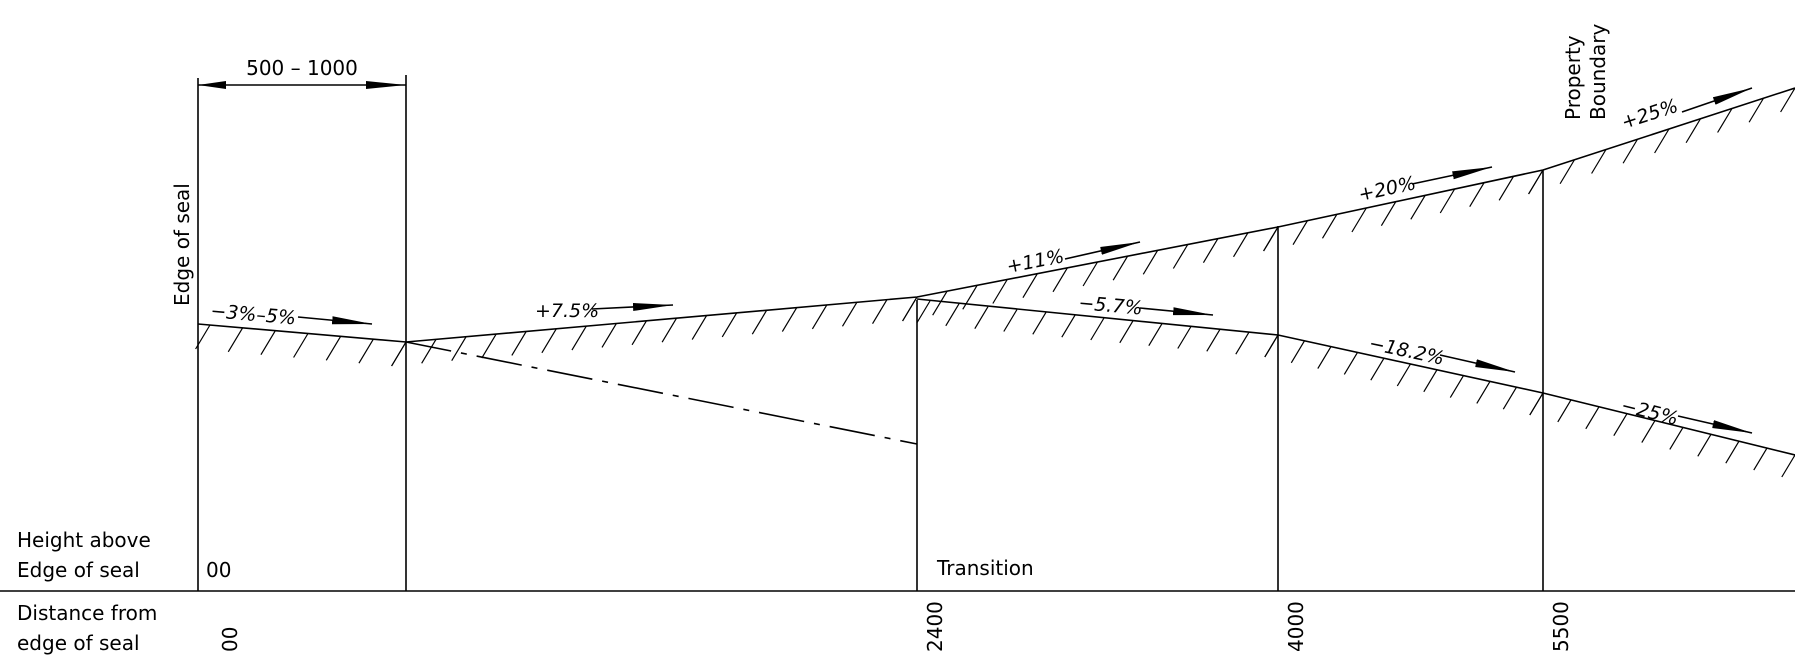 The height and width of the screenshot is (658, 1795). Describe the element at coordinates (1296, 626) in the screenshot. I see `distance-value-4000: 4000` at that location.